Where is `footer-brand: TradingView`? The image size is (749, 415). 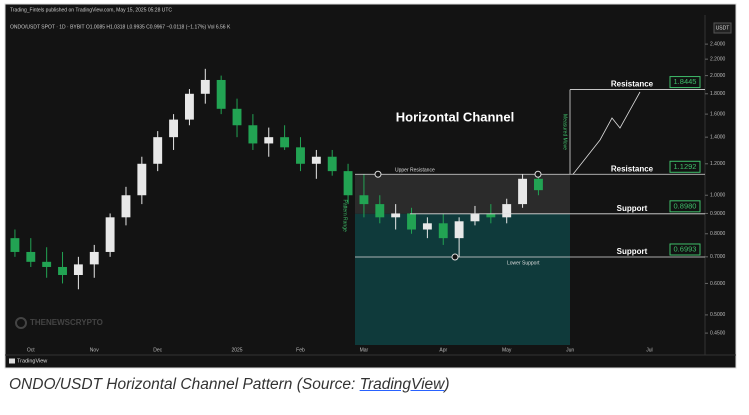 footer-brand: TradingView is located at coordinates (32, 361).